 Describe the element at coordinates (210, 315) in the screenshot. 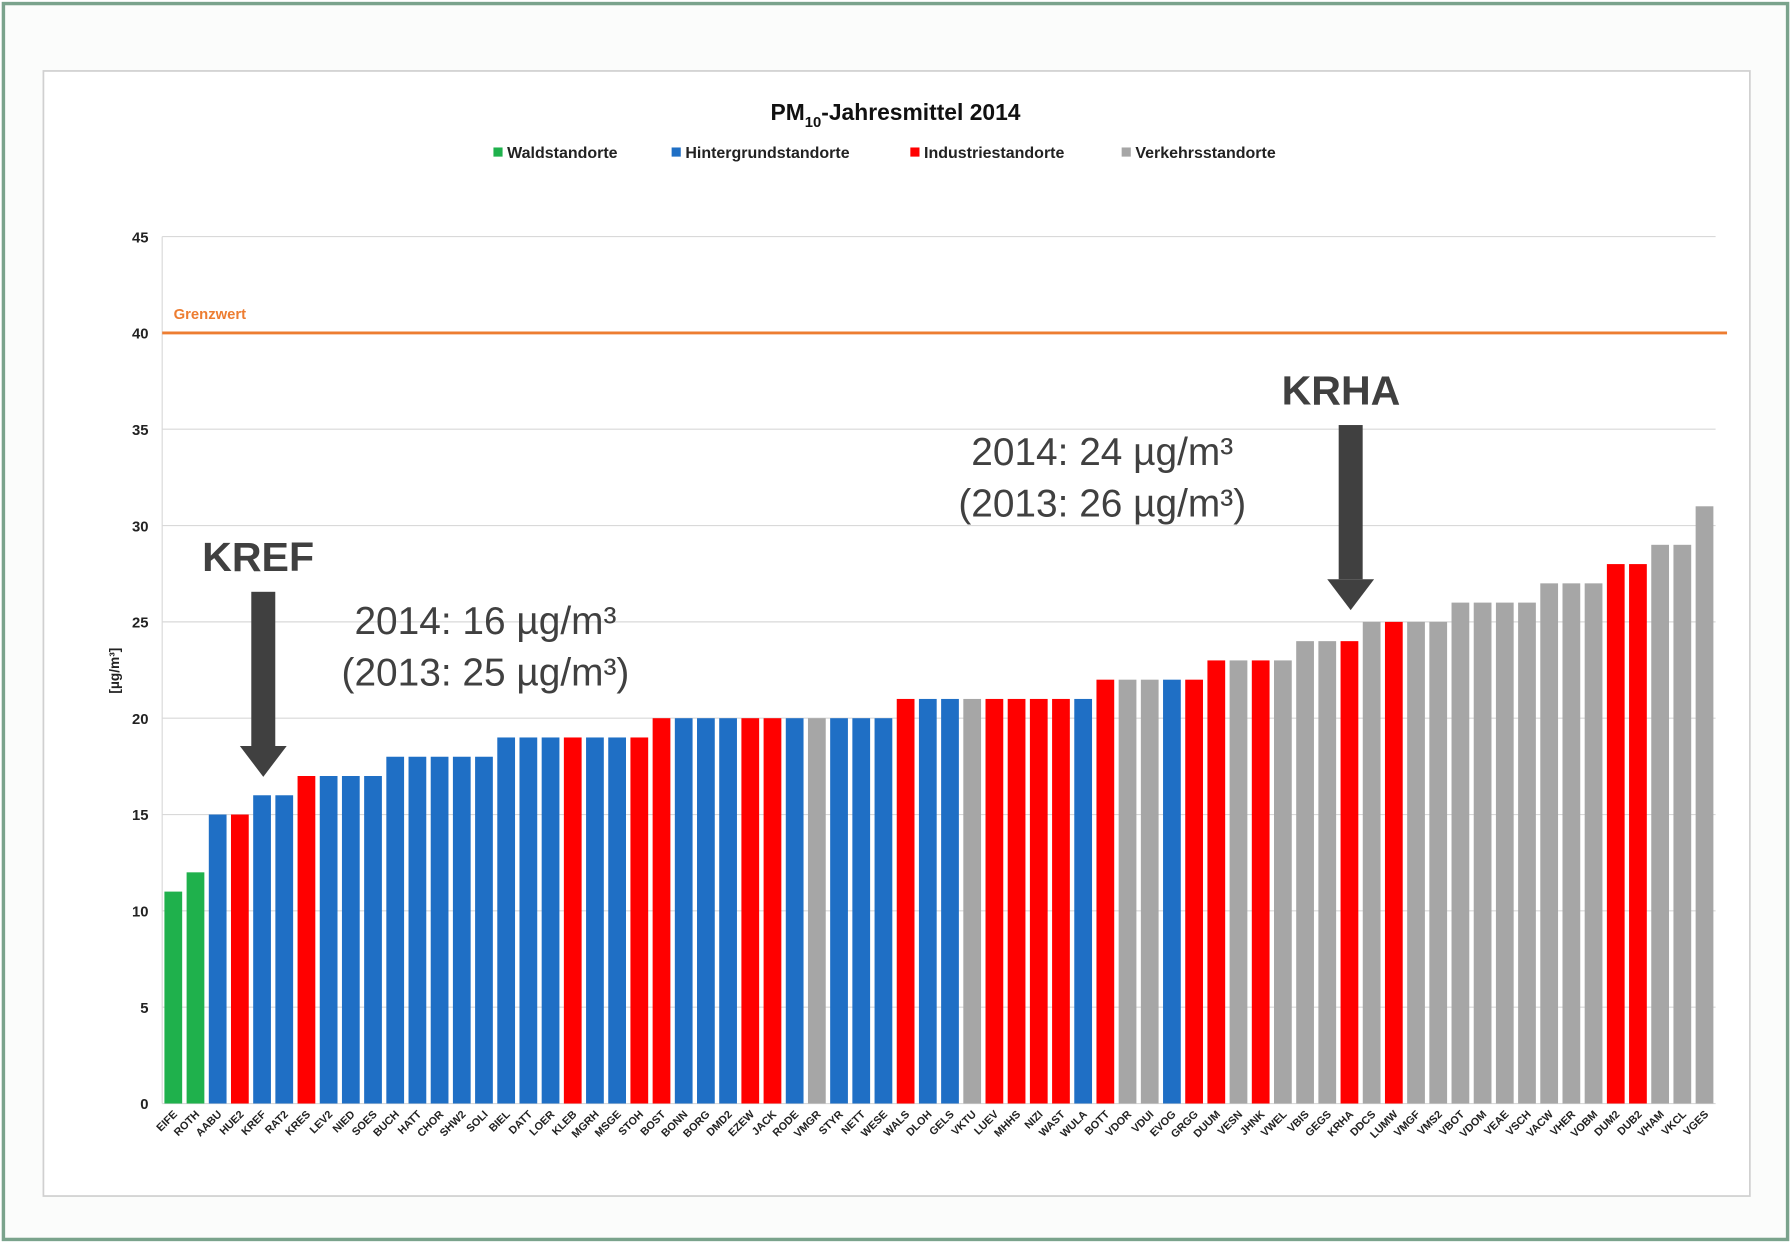

I see `limit-label: Grenzwert` at that location.